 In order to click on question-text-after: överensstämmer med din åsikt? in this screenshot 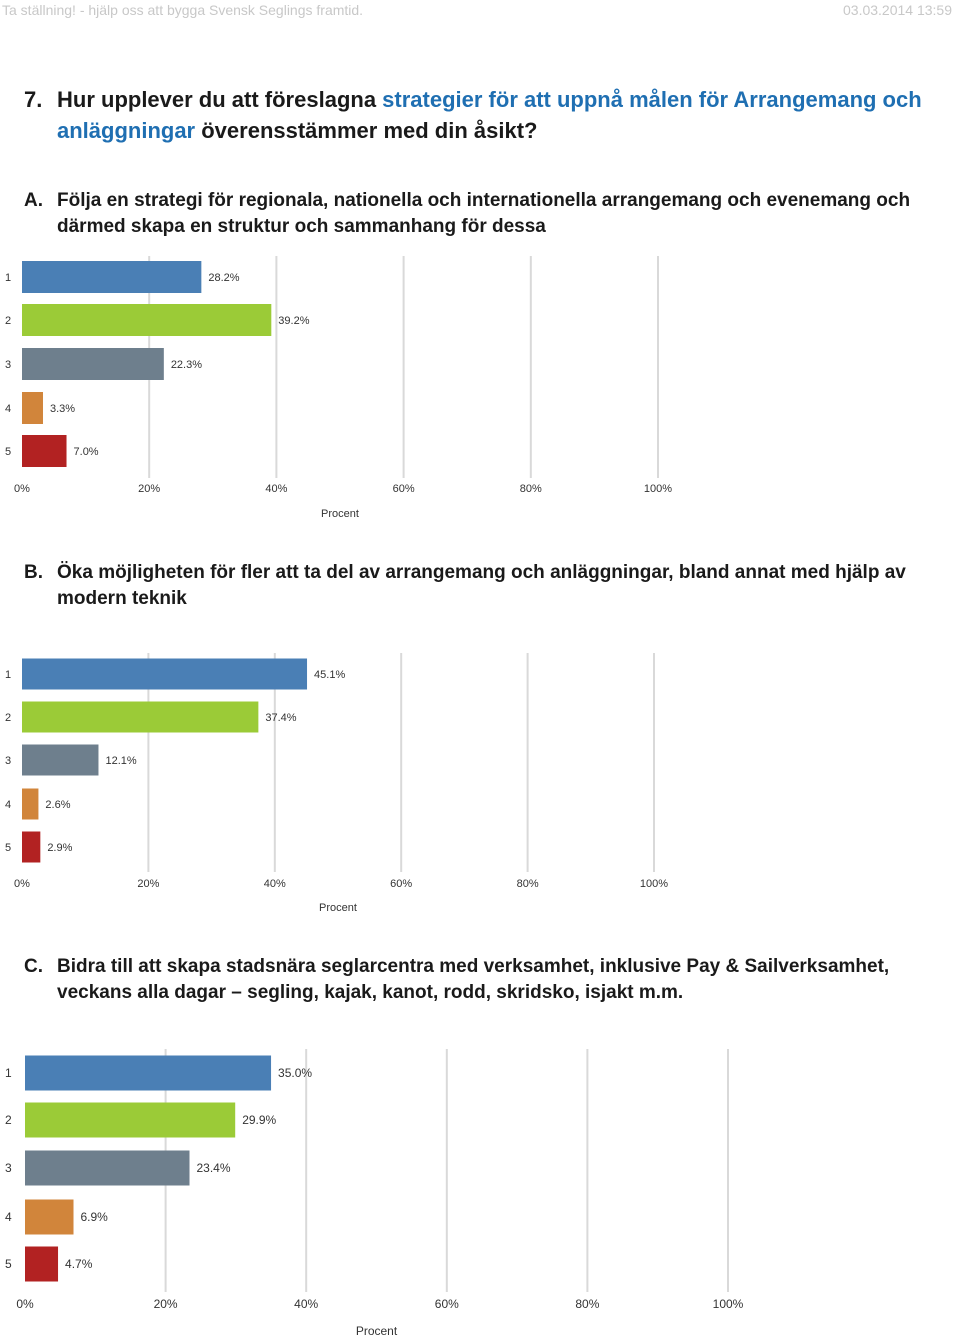, I will do `click(366, 130)`.